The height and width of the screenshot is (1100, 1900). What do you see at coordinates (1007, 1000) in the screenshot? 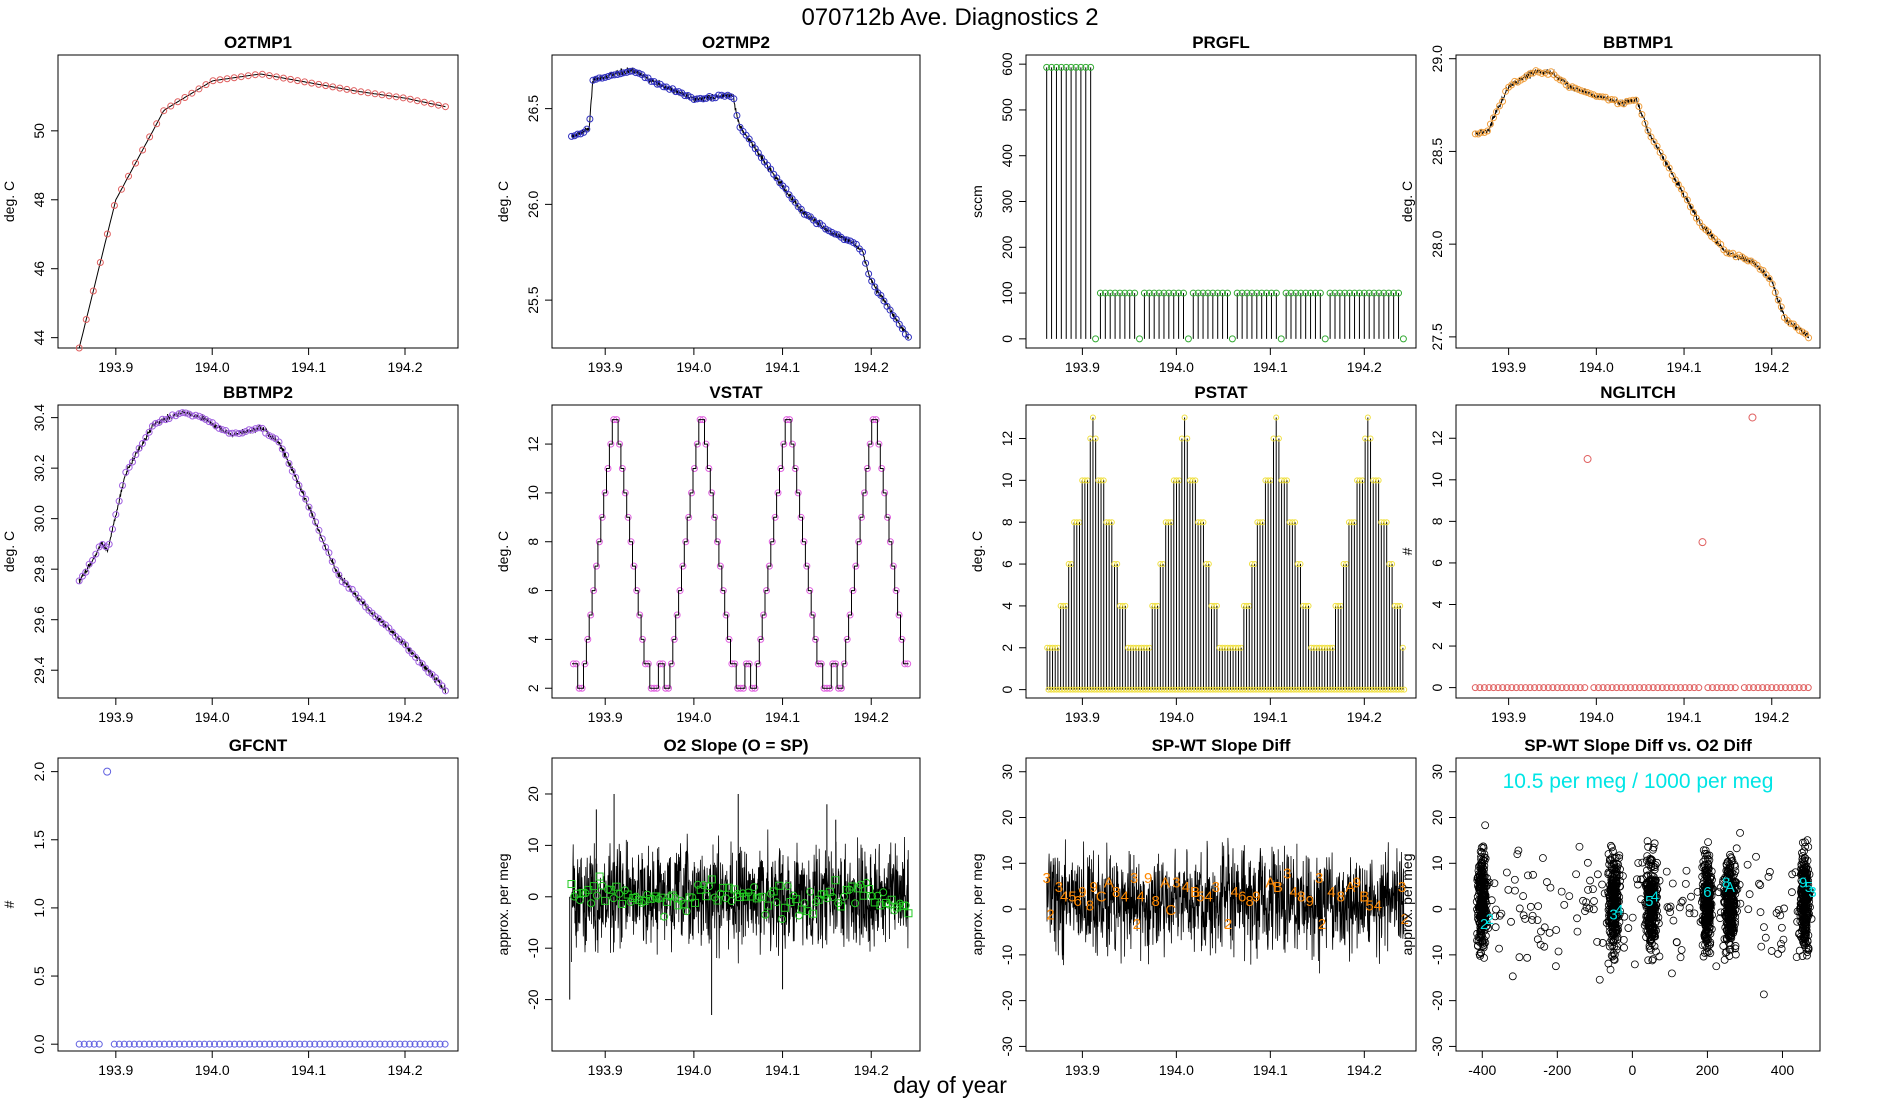
I see `y-tick-label: -20` at bounding box center [1007, 1000].